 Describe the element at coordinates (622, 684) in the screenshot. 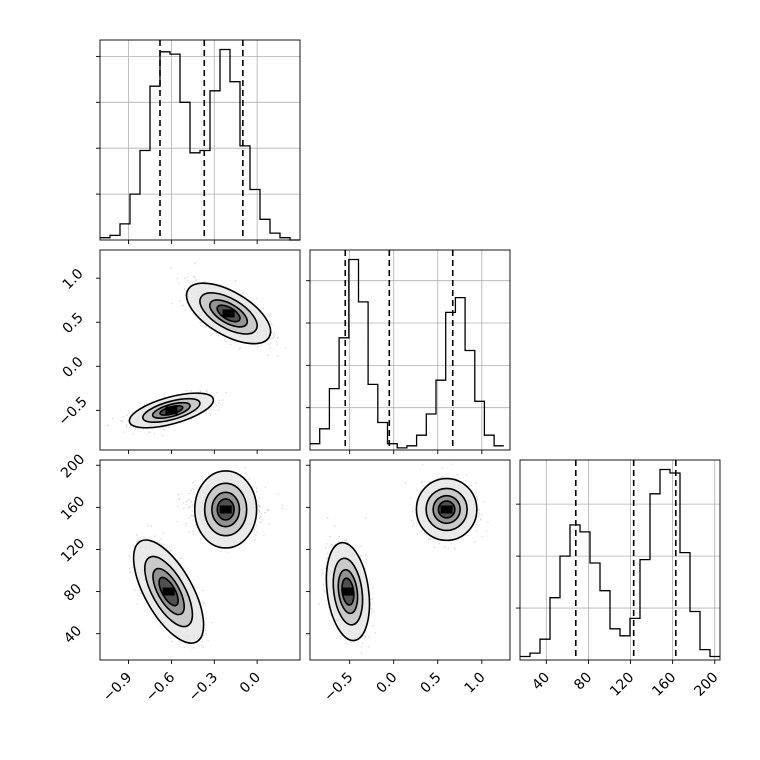

I see `z-tick-label-bottom: 120` at that location.